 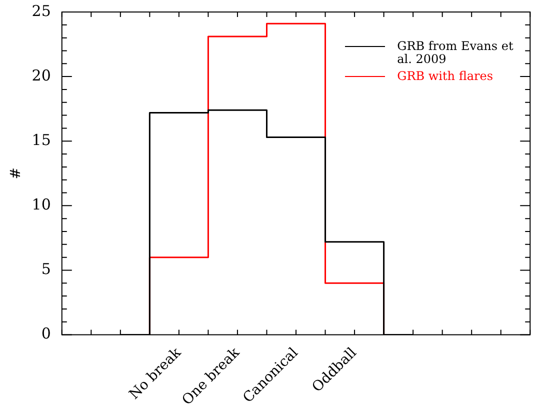 I want to click on y-tick-label: 5, so click(x=46, y=269).